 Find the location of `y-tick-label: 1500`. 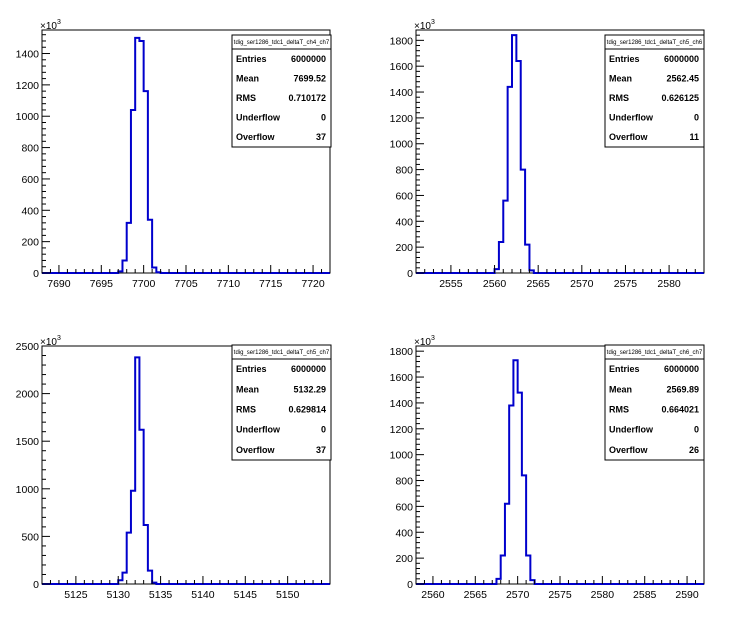

y-tick-label: 1500 is located at coordinates (28, 442).